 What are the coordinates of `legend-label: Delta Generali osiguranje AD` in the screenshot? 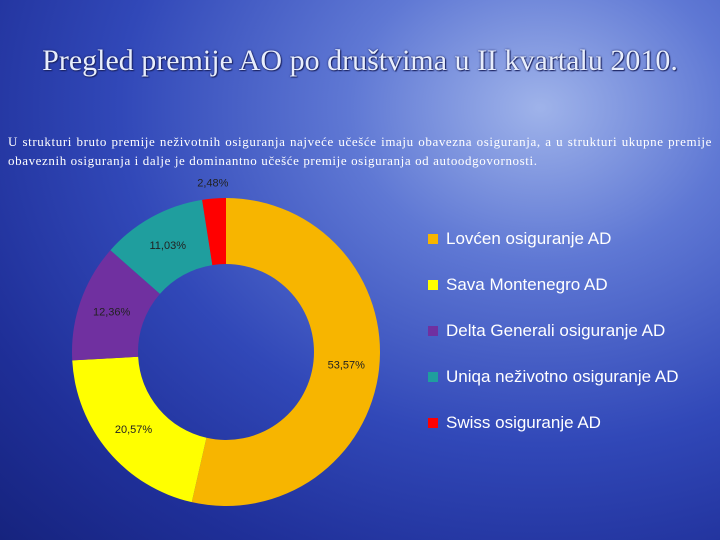 It's located at (556, 330).